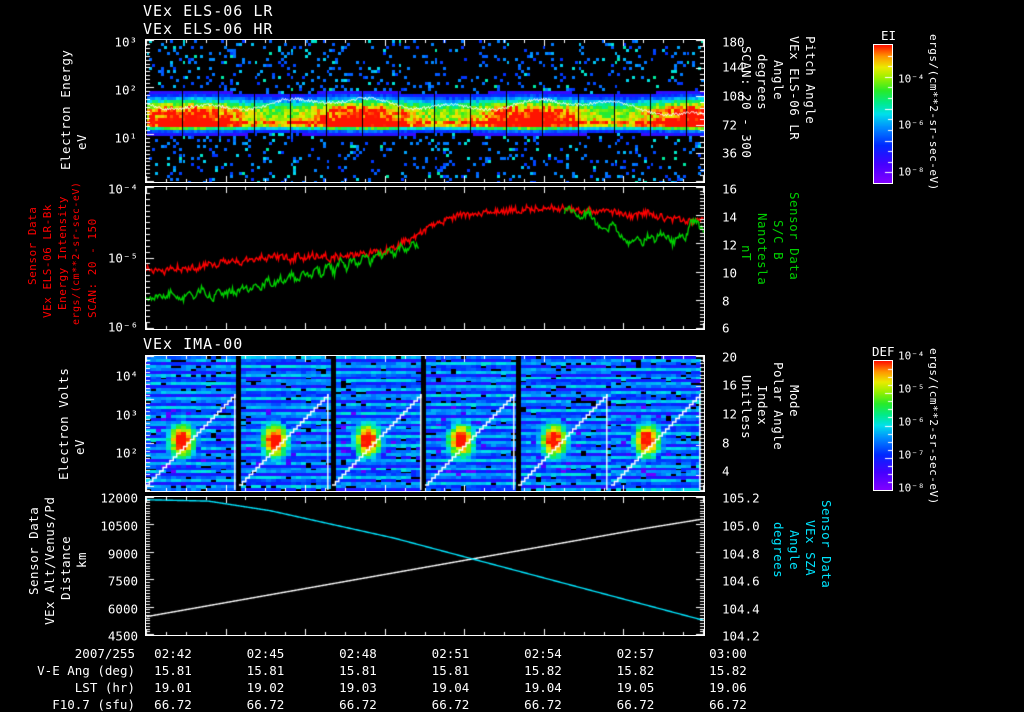  Describe the element at coordinates (883, 351) in the screenshot. I see `colorbar3-title: DEF` at that location.